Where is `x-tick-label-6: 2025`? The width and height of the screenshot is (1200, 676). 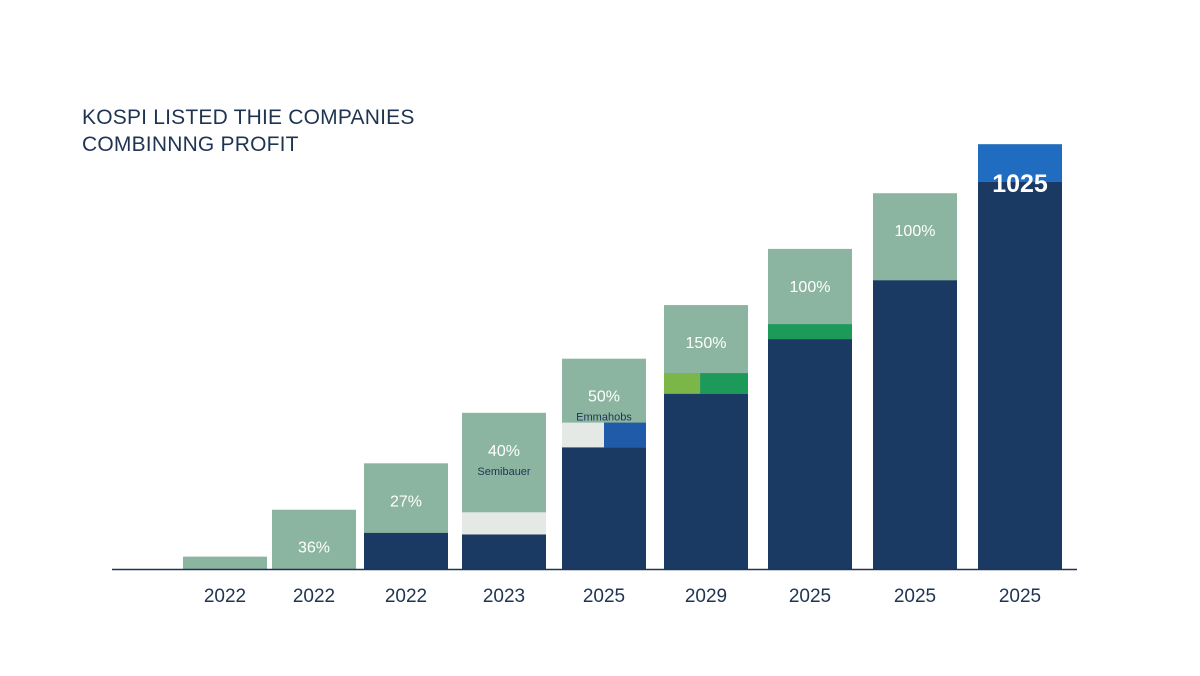 x-tick-label-6: 2025 is located at coordinates (810, 596).